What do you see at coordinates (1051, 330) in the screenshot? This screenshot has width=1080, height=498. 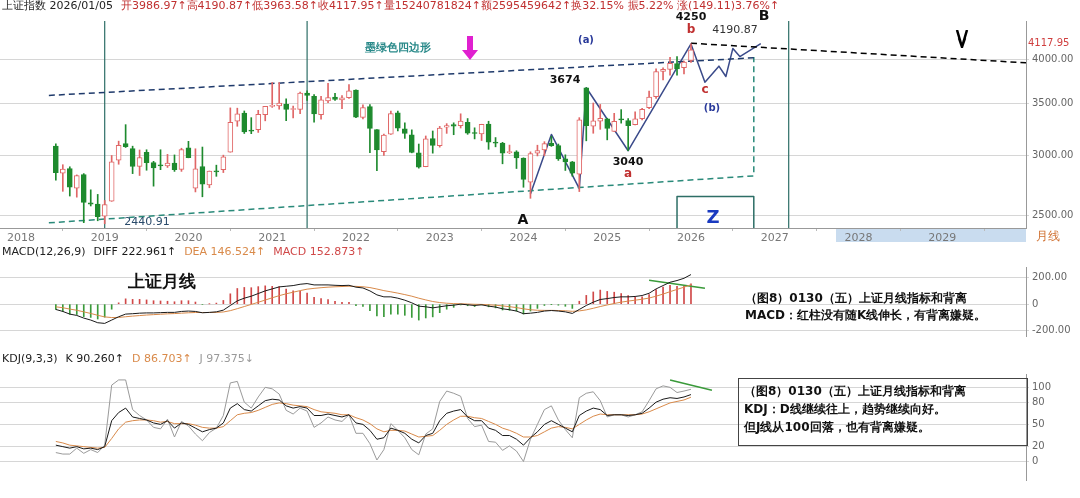 I see `y-tick-label: -200.00` at bounding box center [1051, 330].